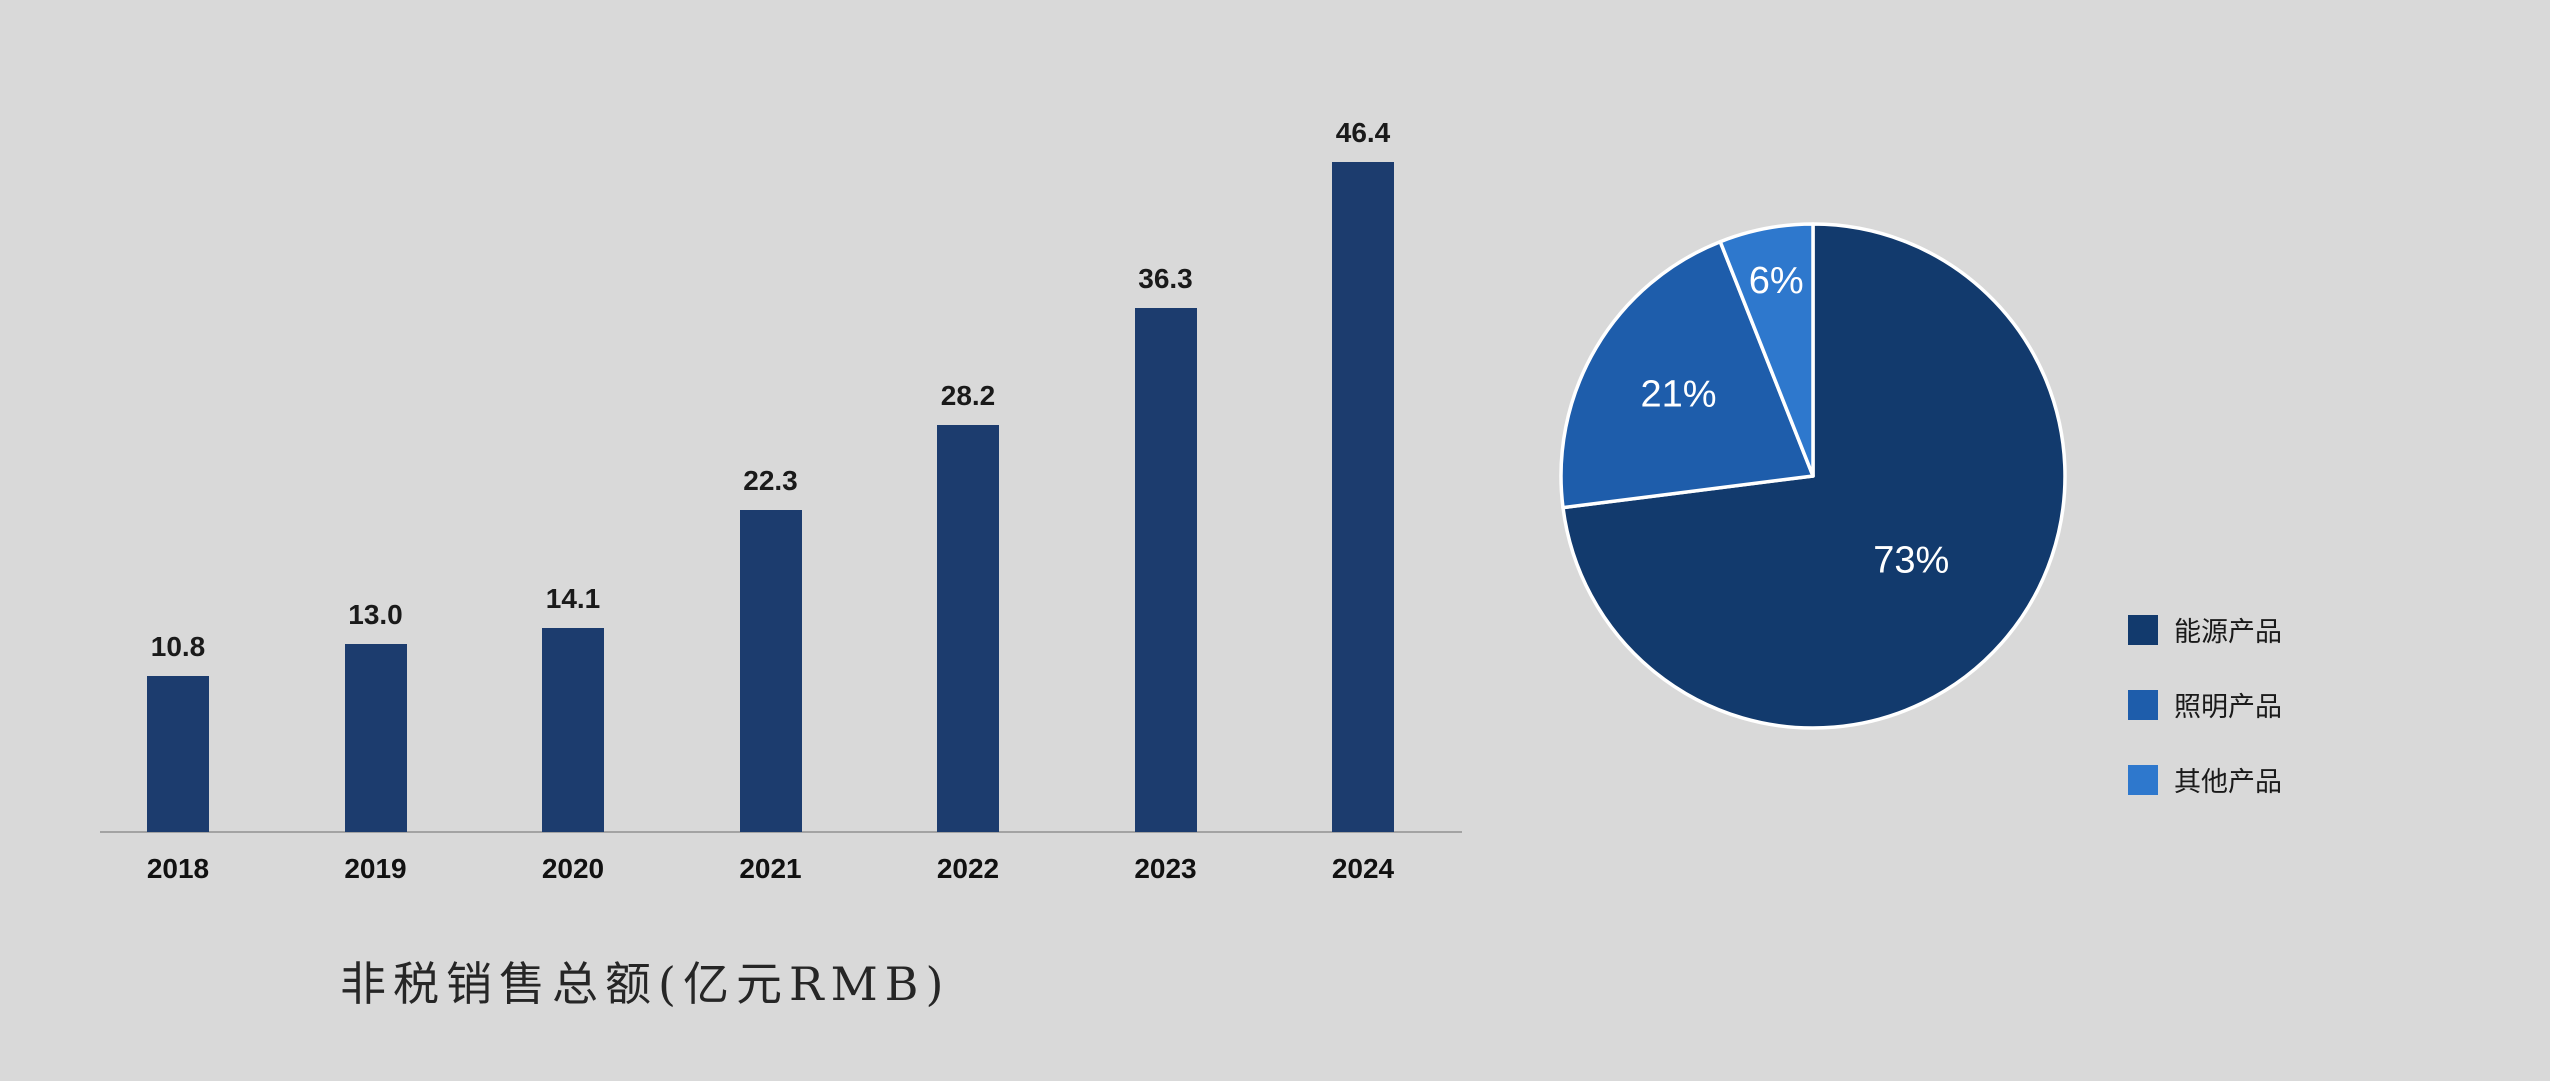 The width and height of the screenshot is (2550, 1081). Describe the element at coordinates (770, 480) in the screenshot. I see `bar-value-label: 22.3` at that location.